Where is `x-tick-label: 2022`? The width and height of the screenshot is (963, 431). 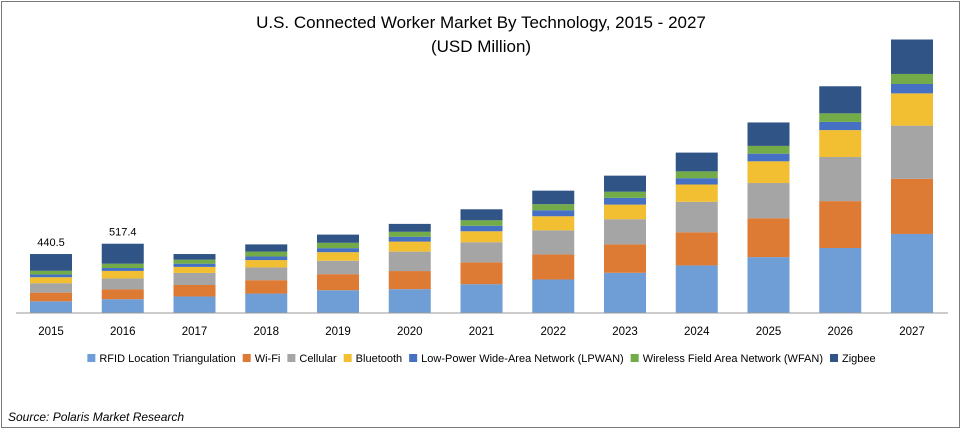
x-tick-label: 2022 is located at coordinates (553, 332).